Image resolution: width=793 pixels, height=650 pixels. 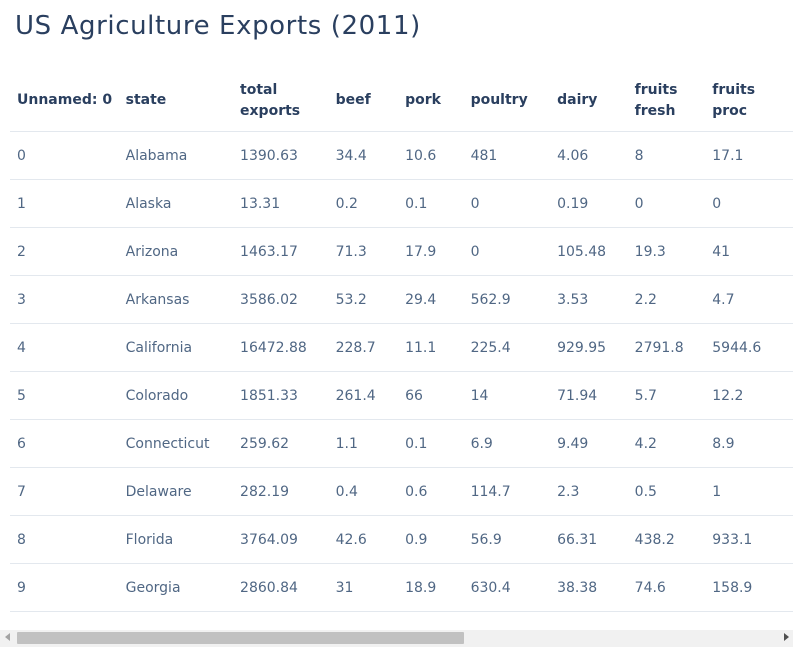 What do you see at coordinates (589, 101) in the screenshot?
I see `column-header: dairy` at bounding box center [589, 101].